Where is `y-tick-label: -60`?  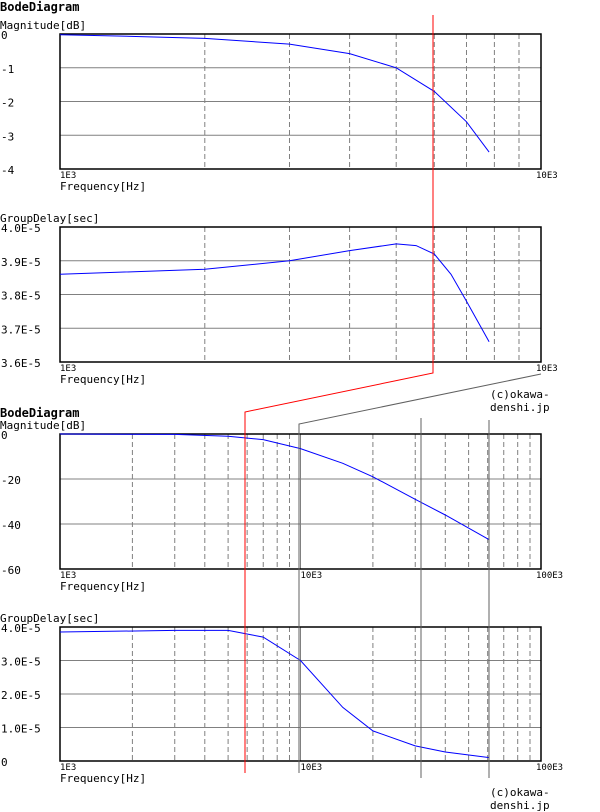 y-tick-label: -60 is located at coordinates (11, 570).